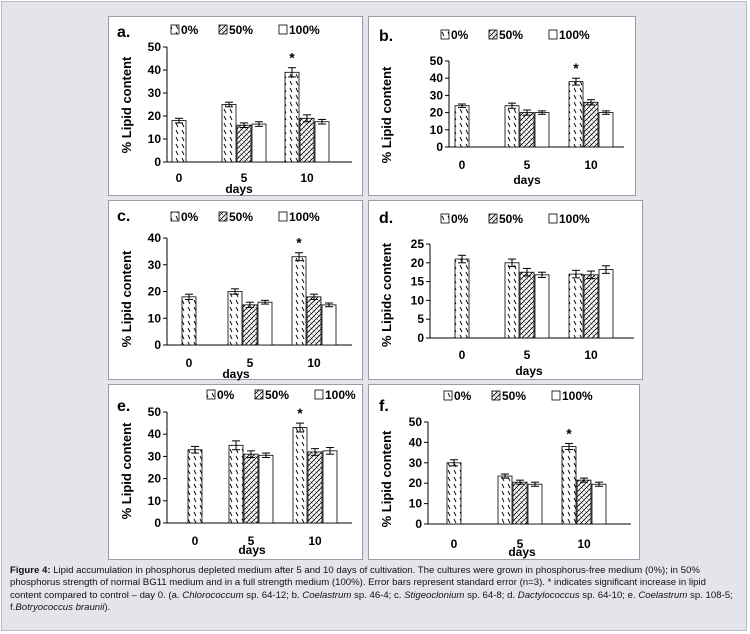 The width and height of the screenshot is (750, 634). Describe the element at coordinates (60, 608) in the screenshot. I see `species-name: Botryococcus braunii` at that location.